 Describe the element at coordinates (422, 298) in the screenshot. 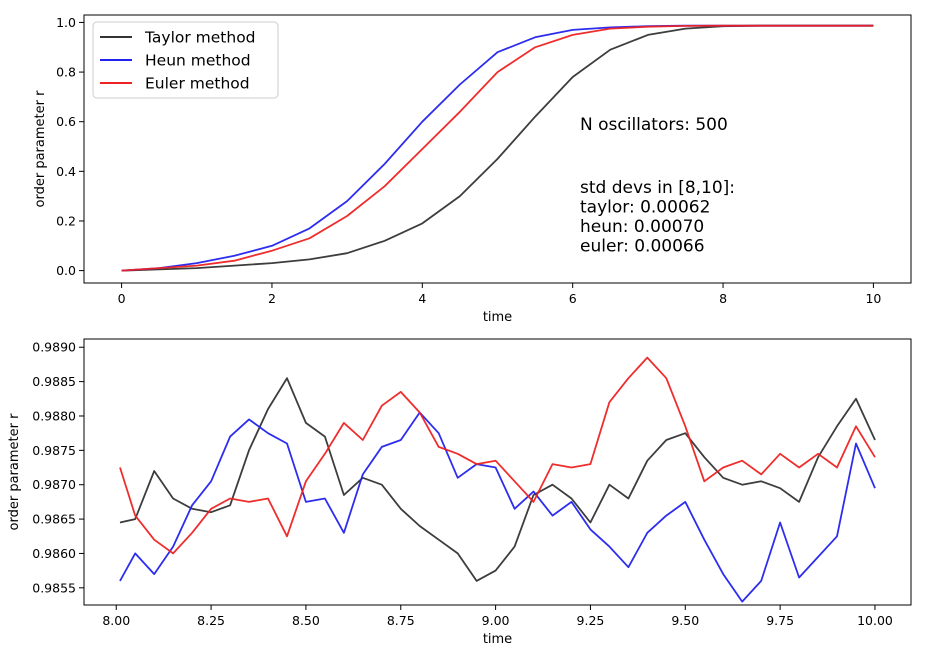

I see `x-tick-label: 4` at that location.